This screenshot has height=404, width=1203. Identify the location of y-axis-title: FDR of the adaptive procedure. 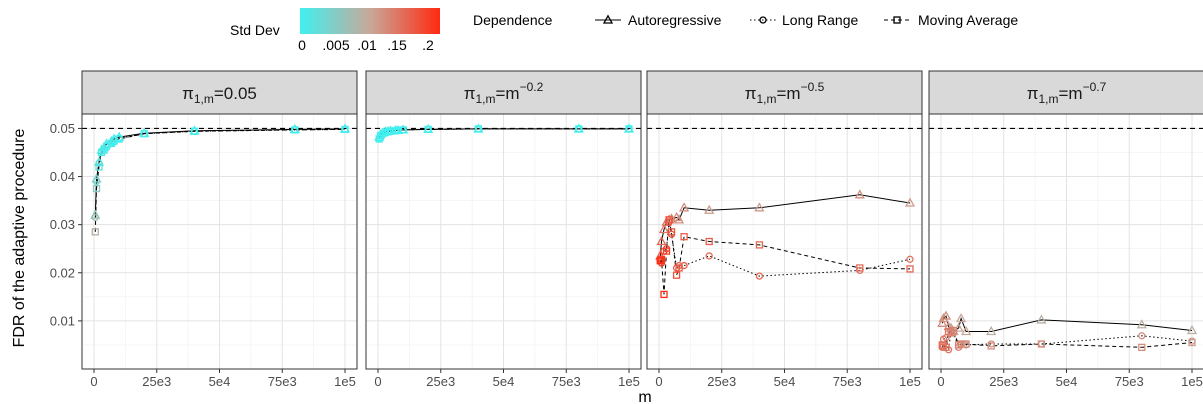
(19, 238).